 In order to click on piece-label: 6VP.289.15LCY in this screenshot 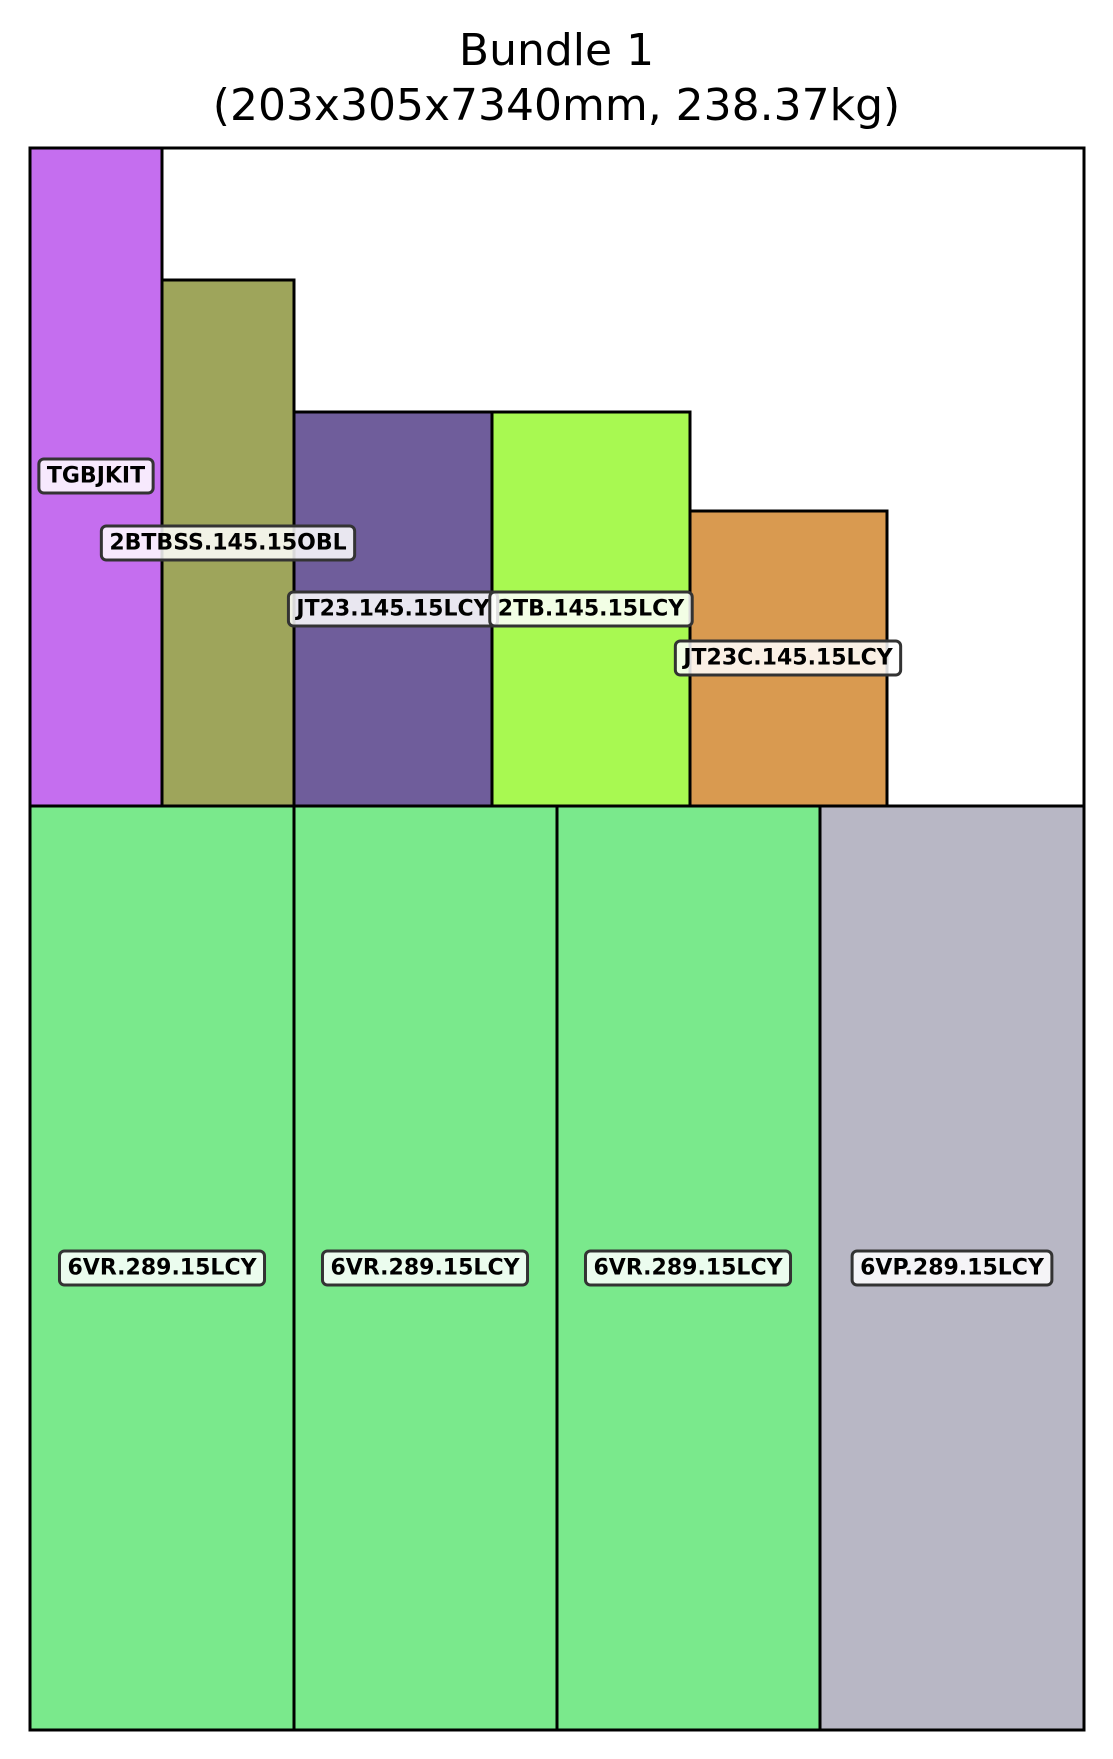, I will do `click(952, 1268)`.